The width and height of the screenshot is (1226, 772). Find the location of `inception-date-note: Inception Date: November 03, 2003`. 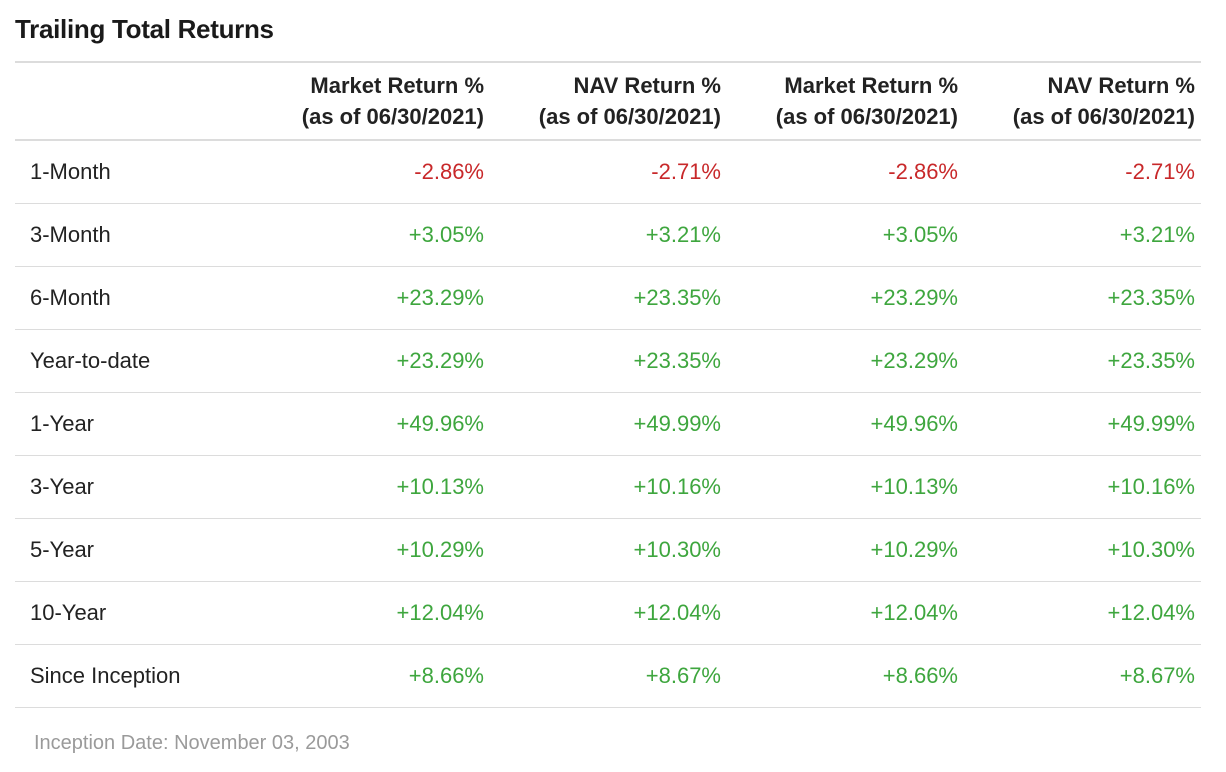

inception-date-note: Inception Date: November 03, 2003 is located at coordinates (192, 743).